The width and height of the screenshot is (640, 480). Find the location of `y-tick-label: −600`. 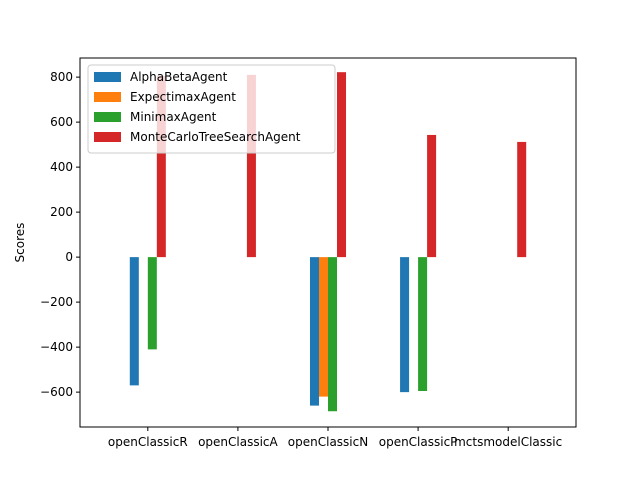

y-tick-label: −600 is located at coordinates (56, 392).